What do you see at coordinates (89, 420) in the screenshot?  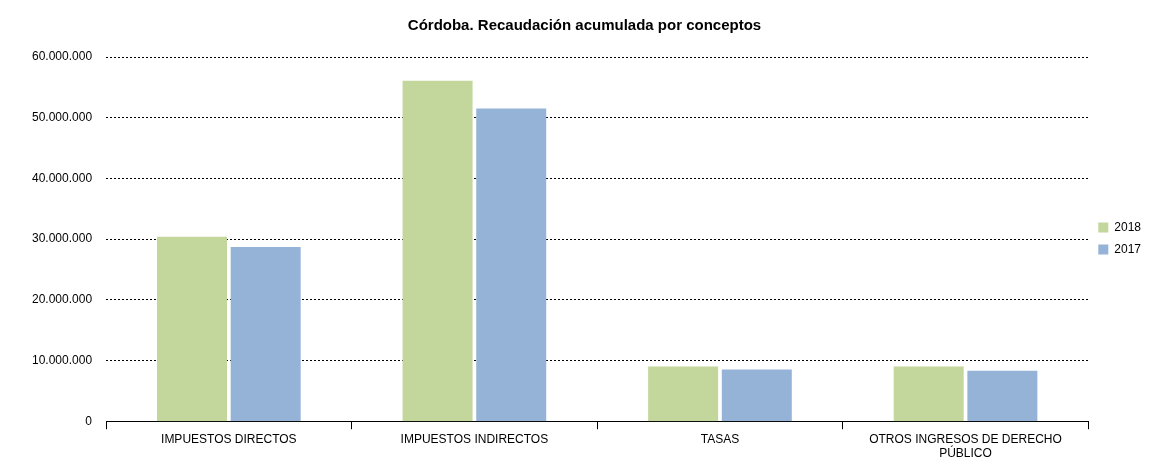 I see `y-tick-label: 0` at bounding box center [89, 420].